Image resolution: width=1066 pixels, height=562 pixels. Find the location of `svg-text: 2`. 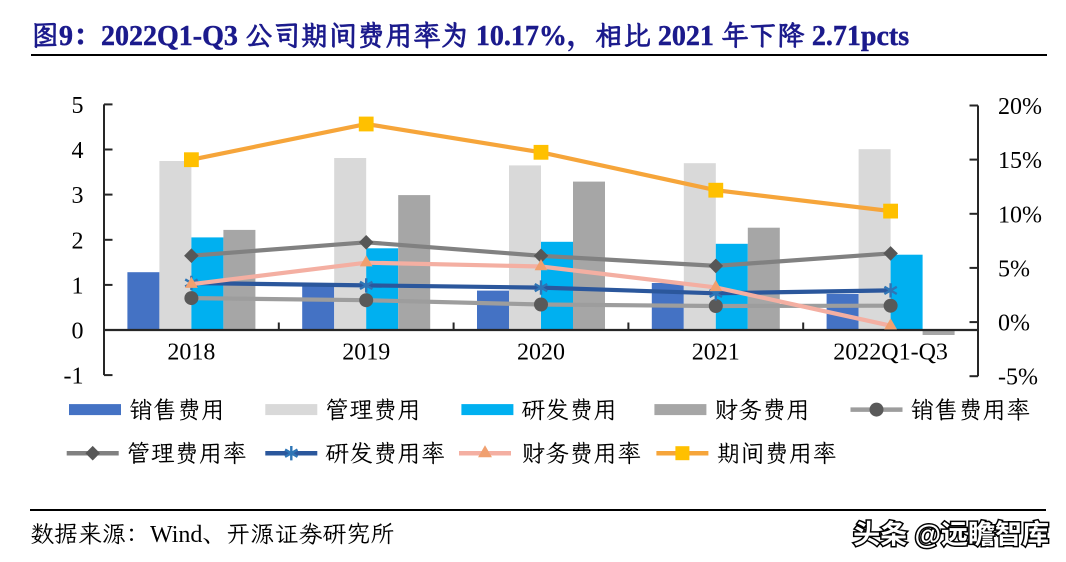

svg-text: 2 is located at coordinates (78, 241).